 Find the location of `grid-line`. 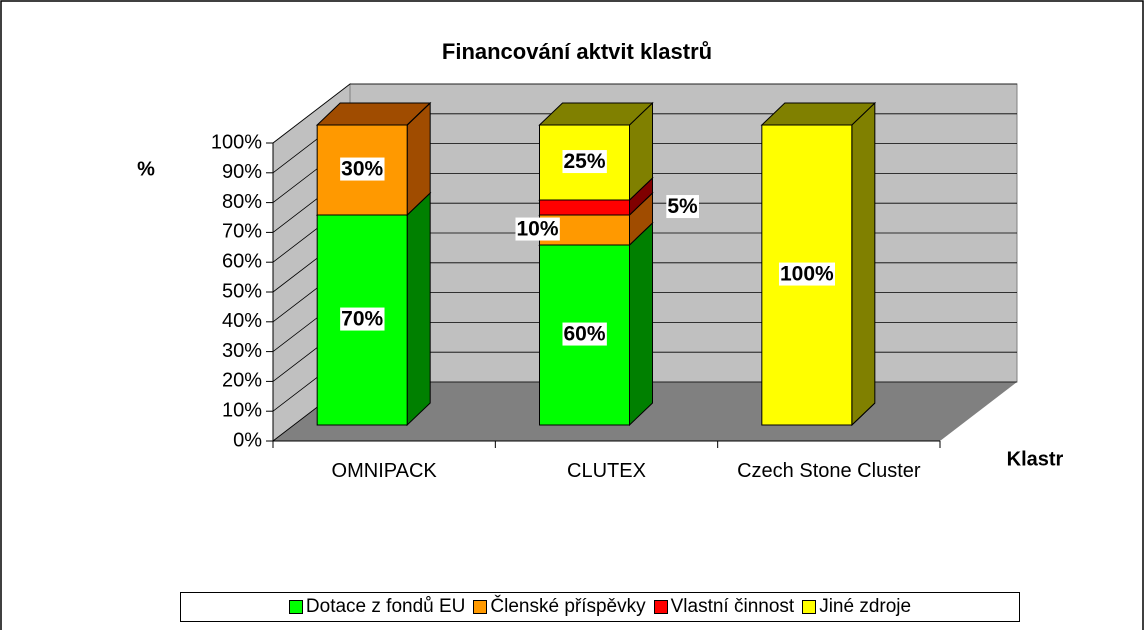

grid-line is located at coordinates (644, 113).